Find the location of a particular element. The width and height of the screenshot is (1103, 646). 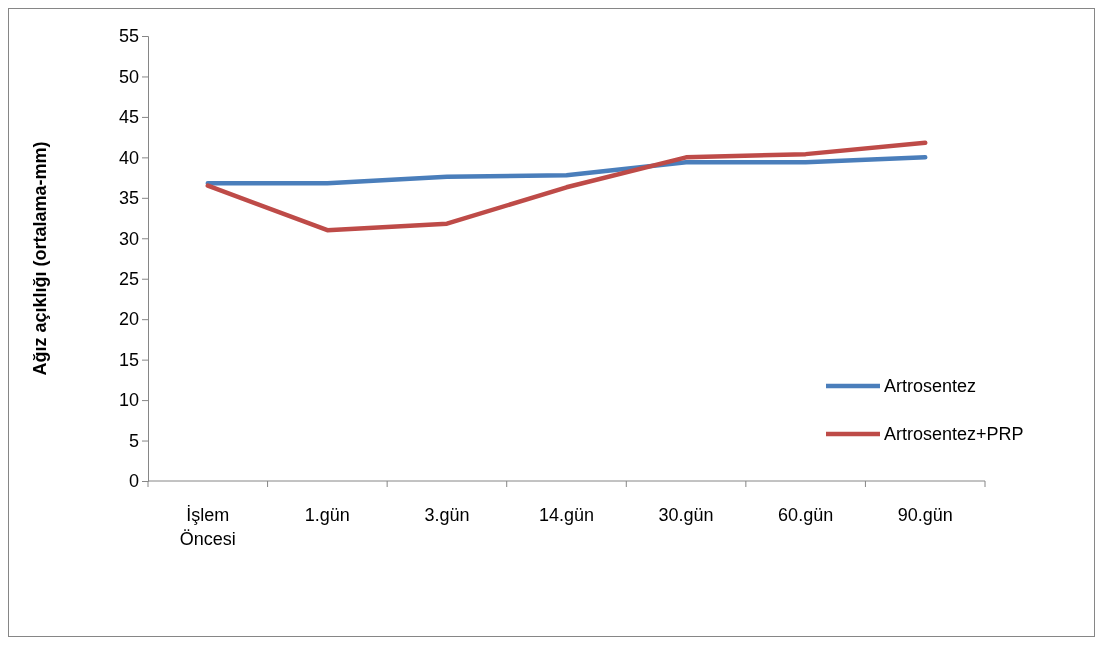

y-tick-label: 30 is located at coordinates (128, 238).